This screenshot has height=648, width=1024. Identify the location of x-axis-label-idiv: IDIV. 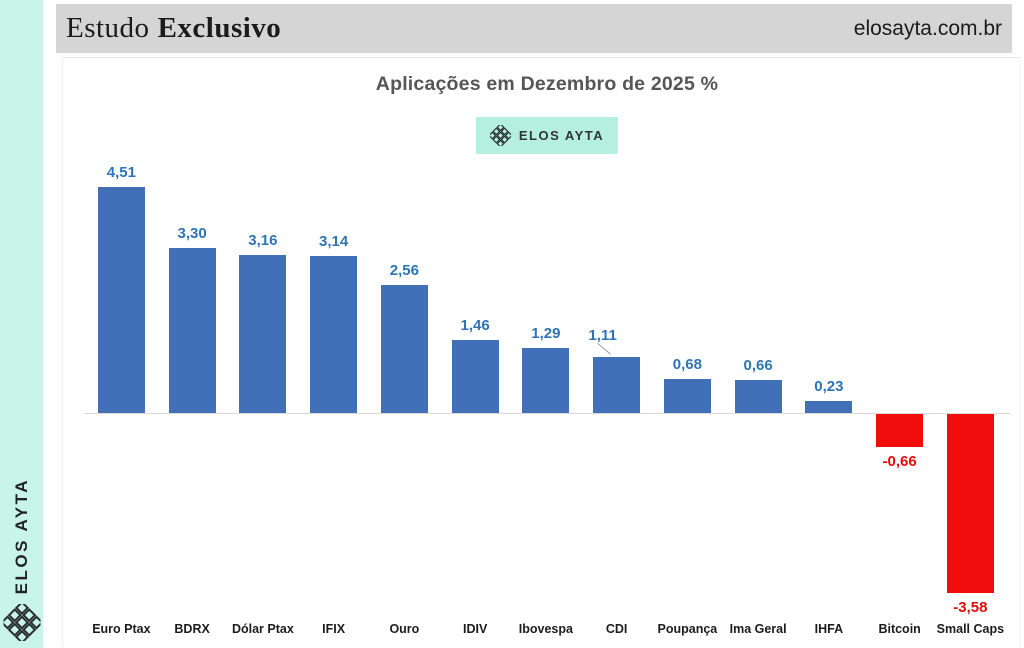
(475, 629).